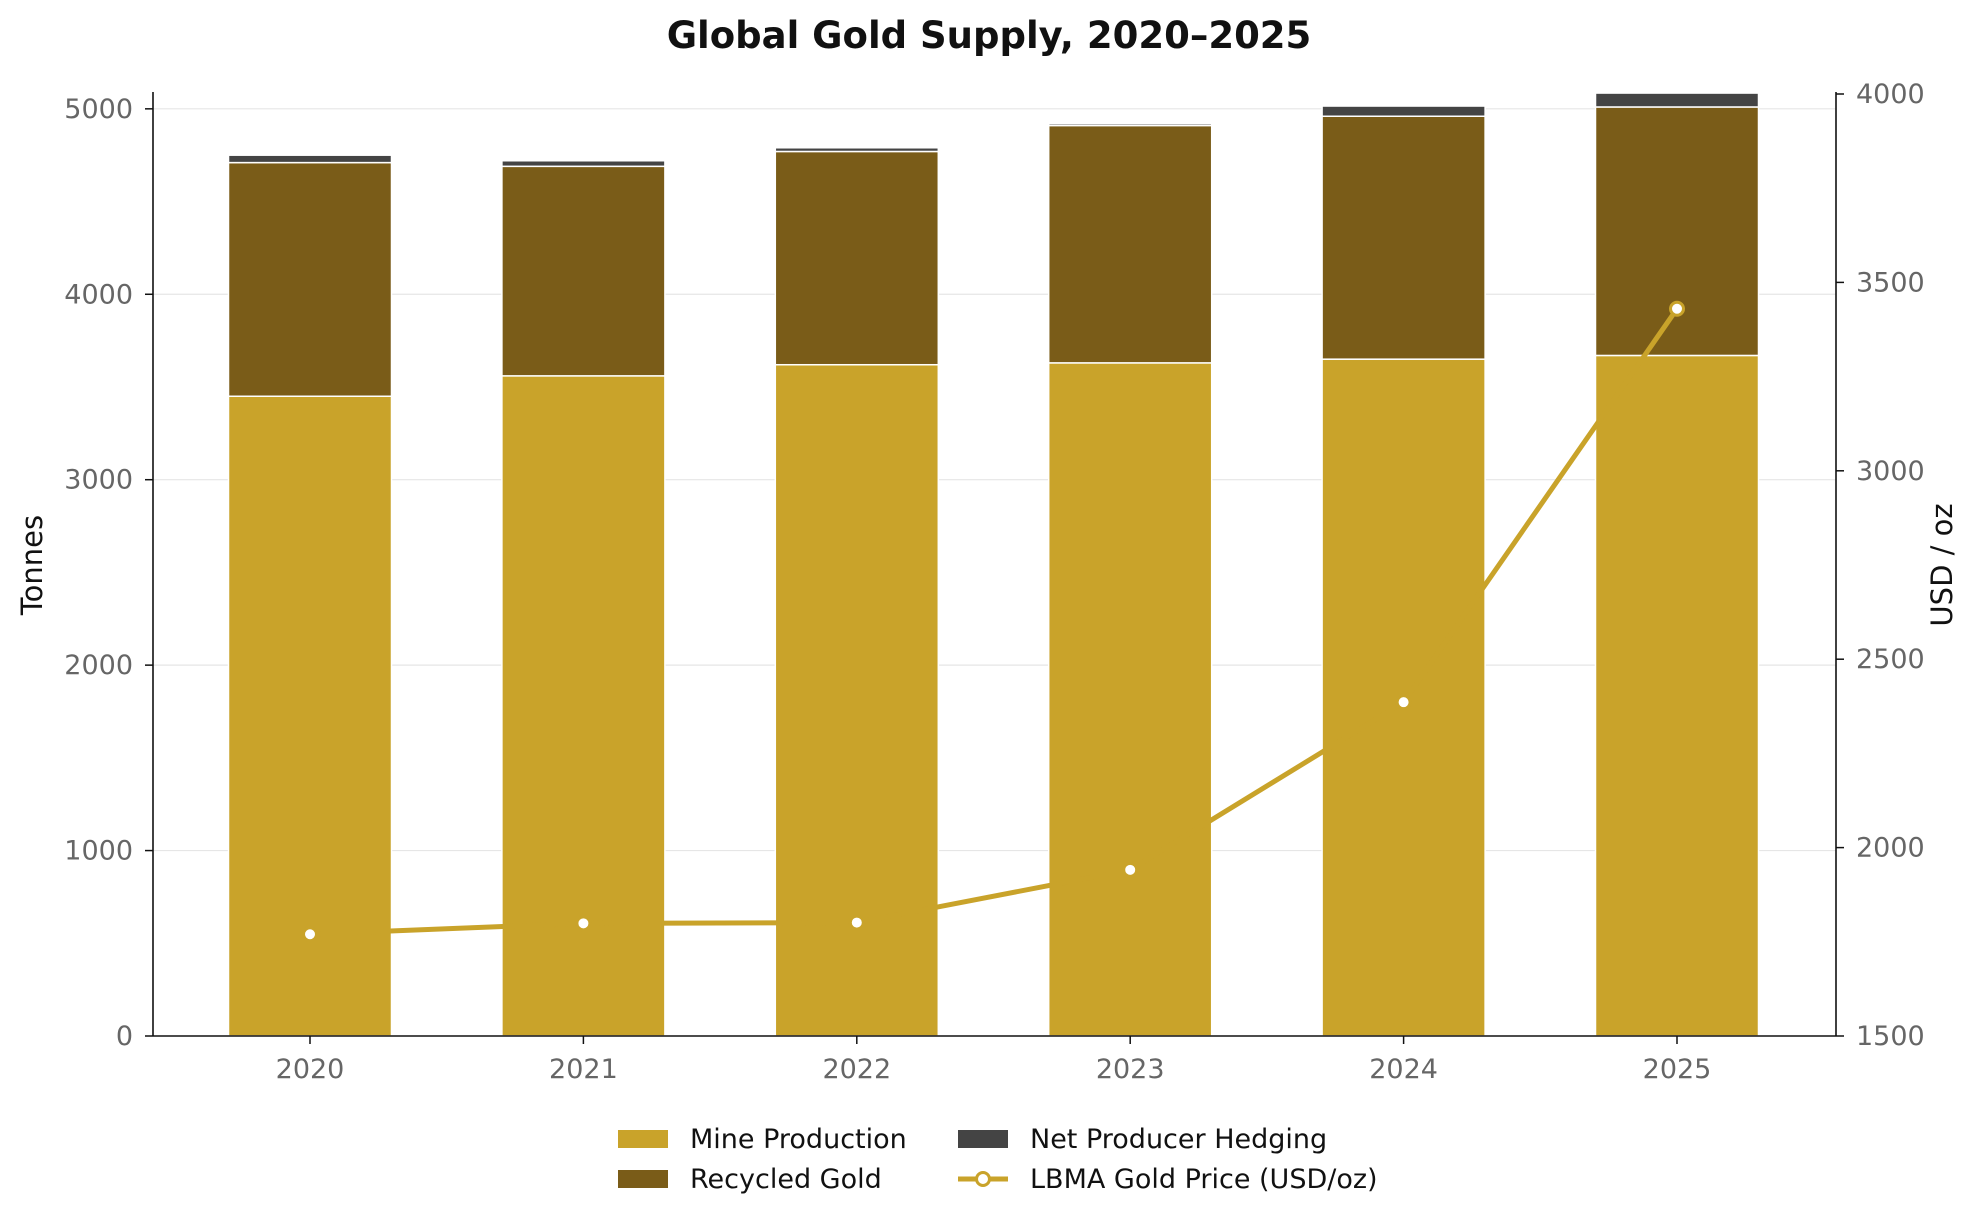 Image resolution: width=1979 pixels, height=1228 pixels. I want to click on bar-mine-production-2021, so click(583, 706).